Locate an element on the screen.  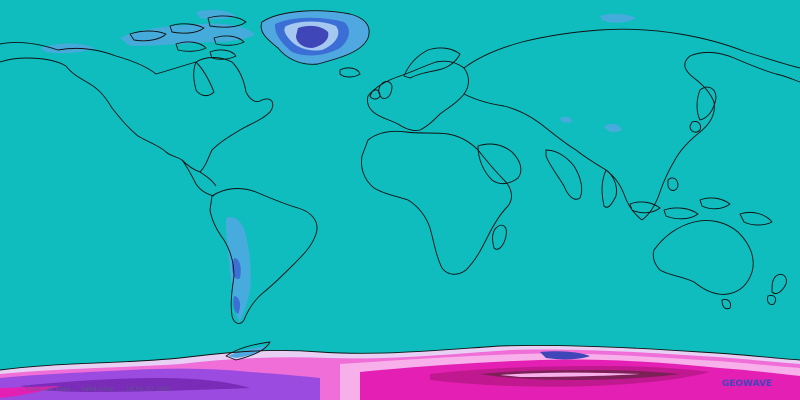
andes-snow is located at coordinates (238, 269).